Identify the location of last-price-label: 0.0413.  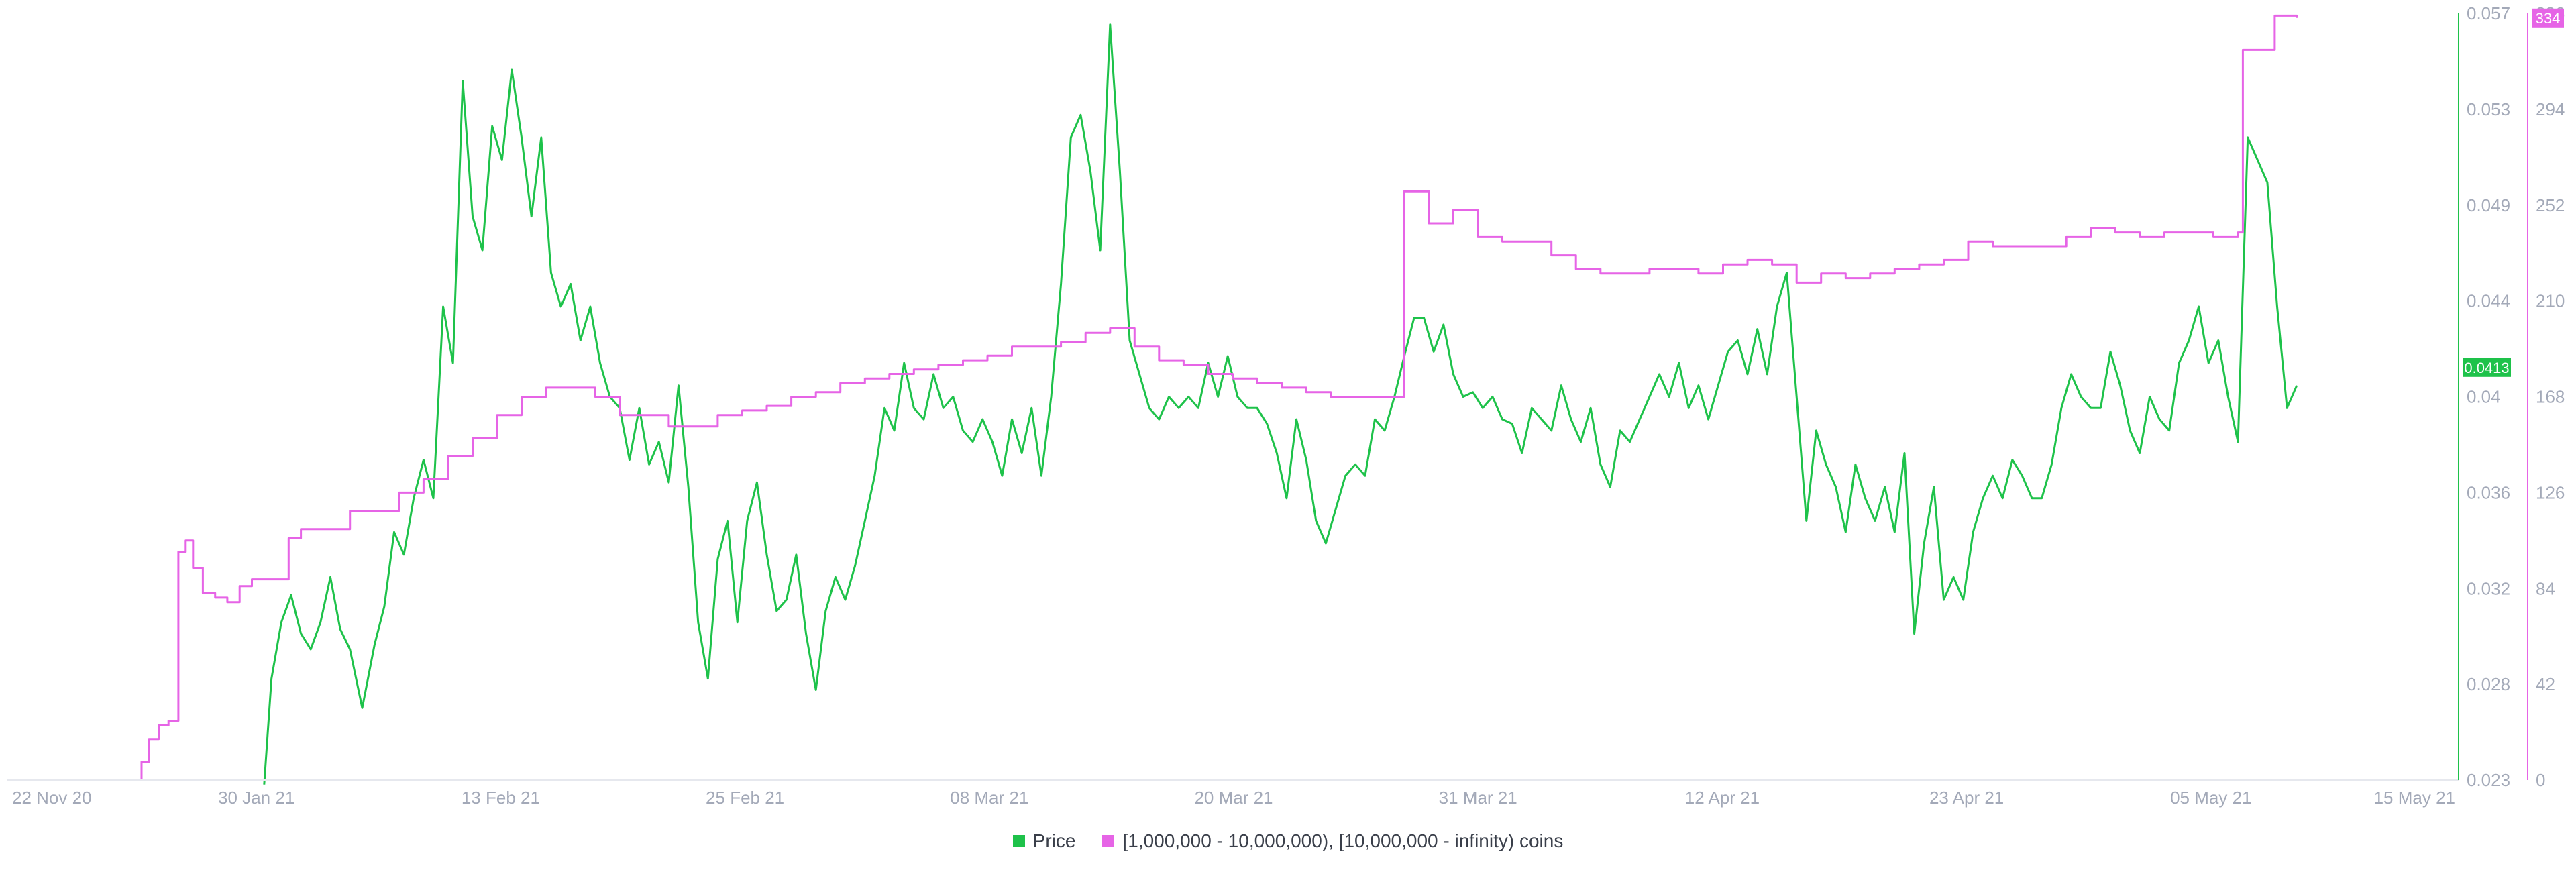
(2486, 368).